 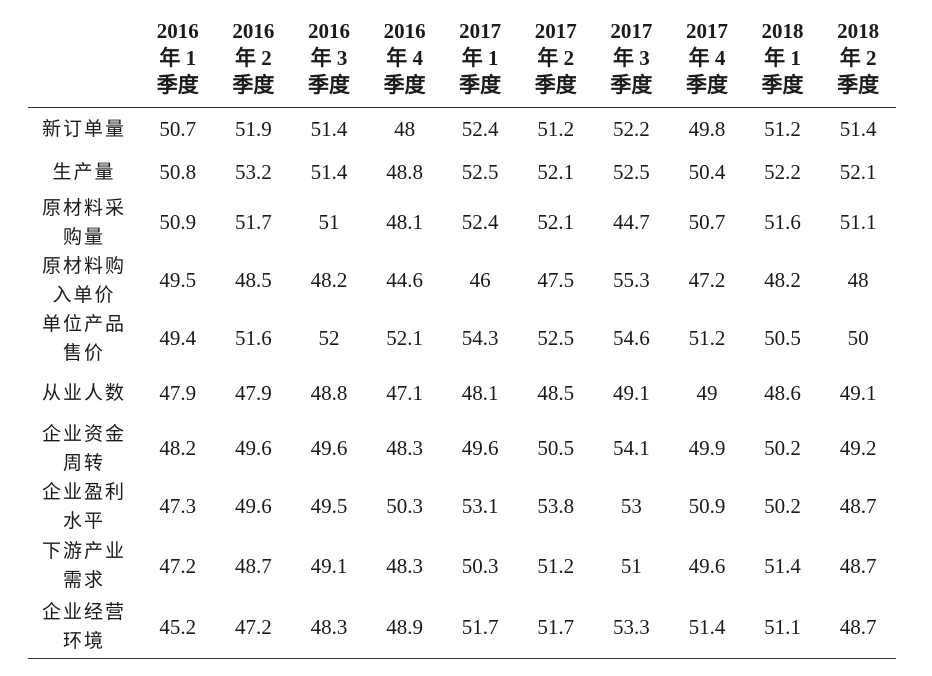 I want to click on table-cell: 48.6, so click(x=782, y=393).